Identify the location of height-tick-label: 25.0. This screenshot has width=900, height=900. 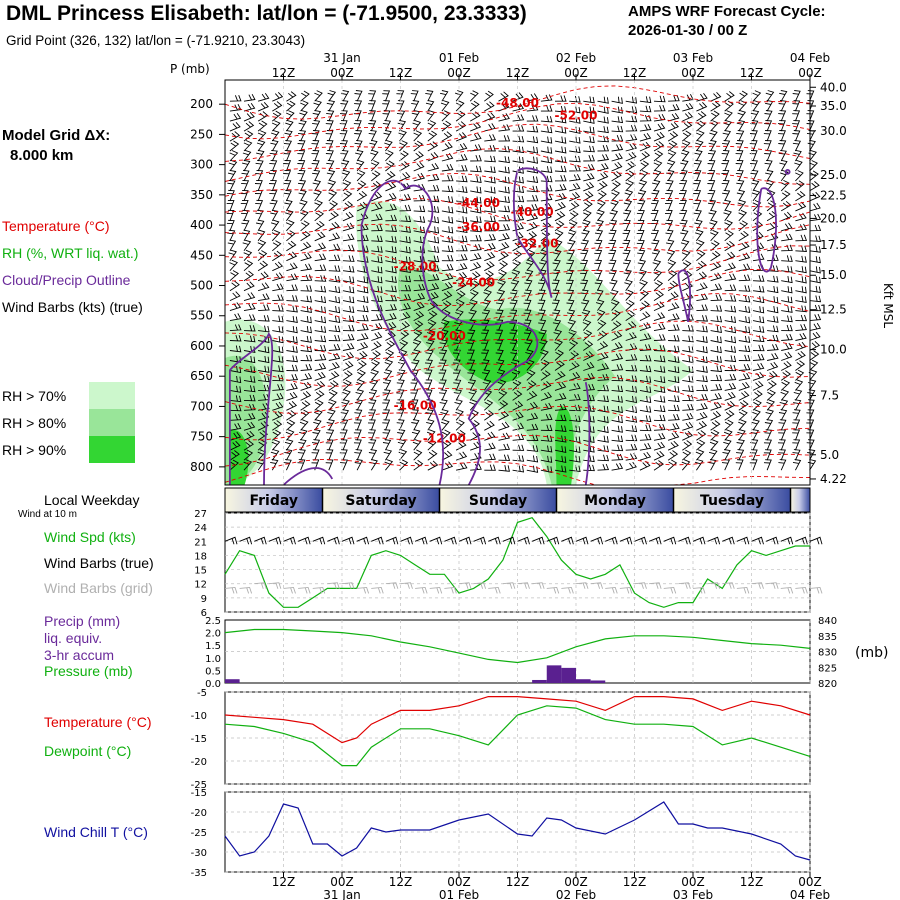
(833, 175).